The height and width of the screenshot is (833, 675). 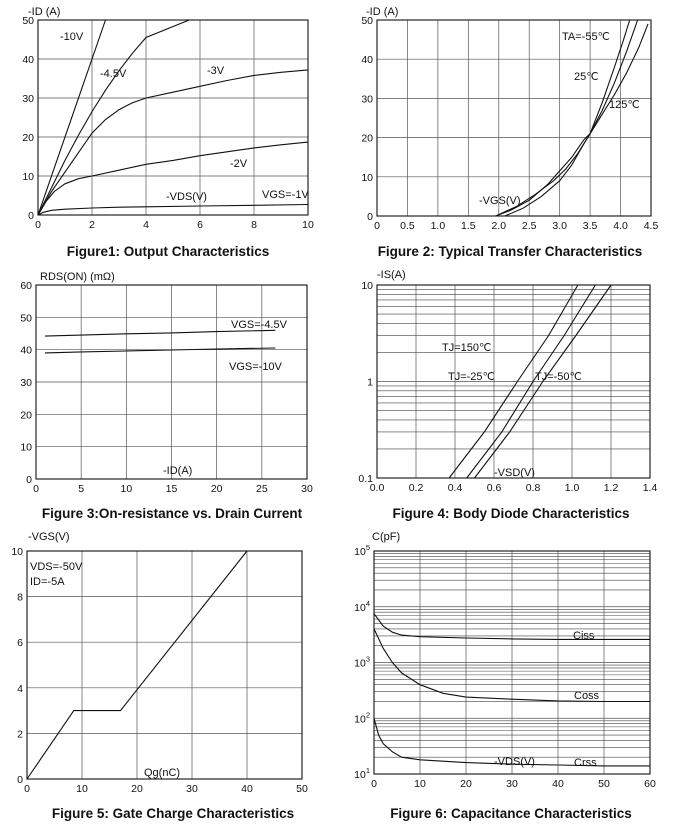 I want to click on fig3-xtick: 10, so click(x=126, y=489).